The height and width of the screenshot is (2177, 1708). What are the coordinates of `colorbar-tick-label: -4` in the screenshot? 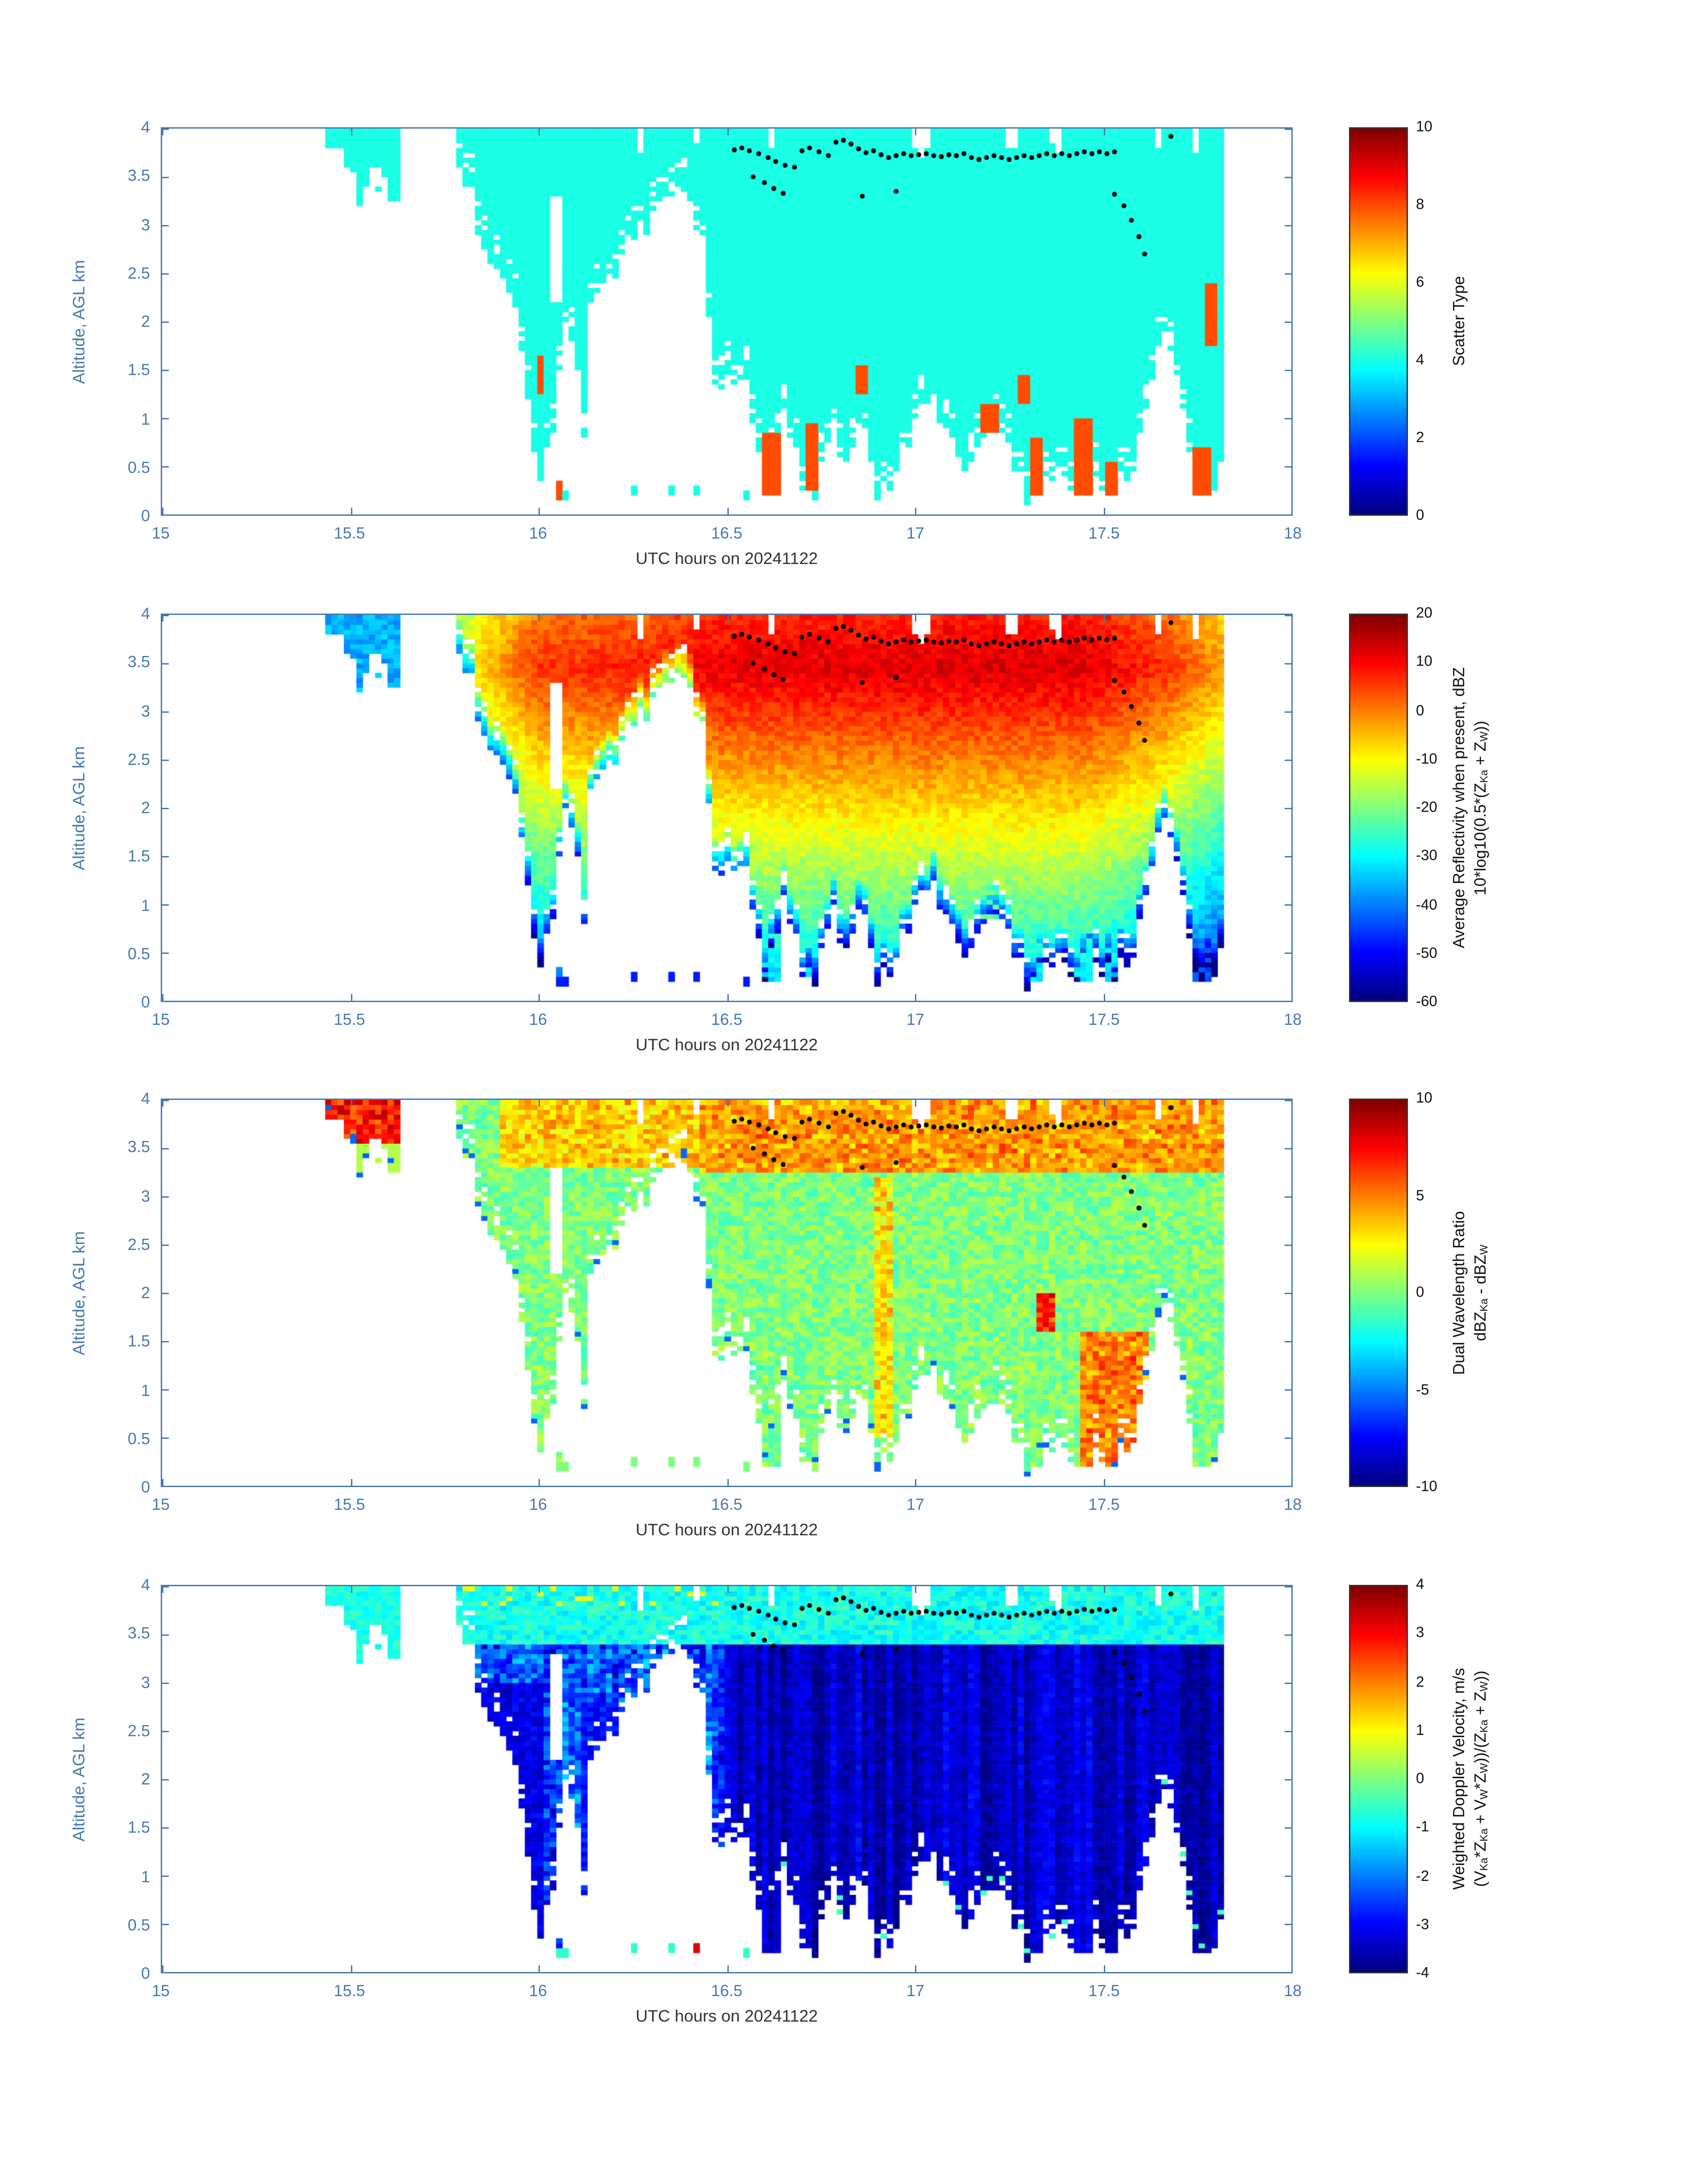 It's located at (1422, 1973).